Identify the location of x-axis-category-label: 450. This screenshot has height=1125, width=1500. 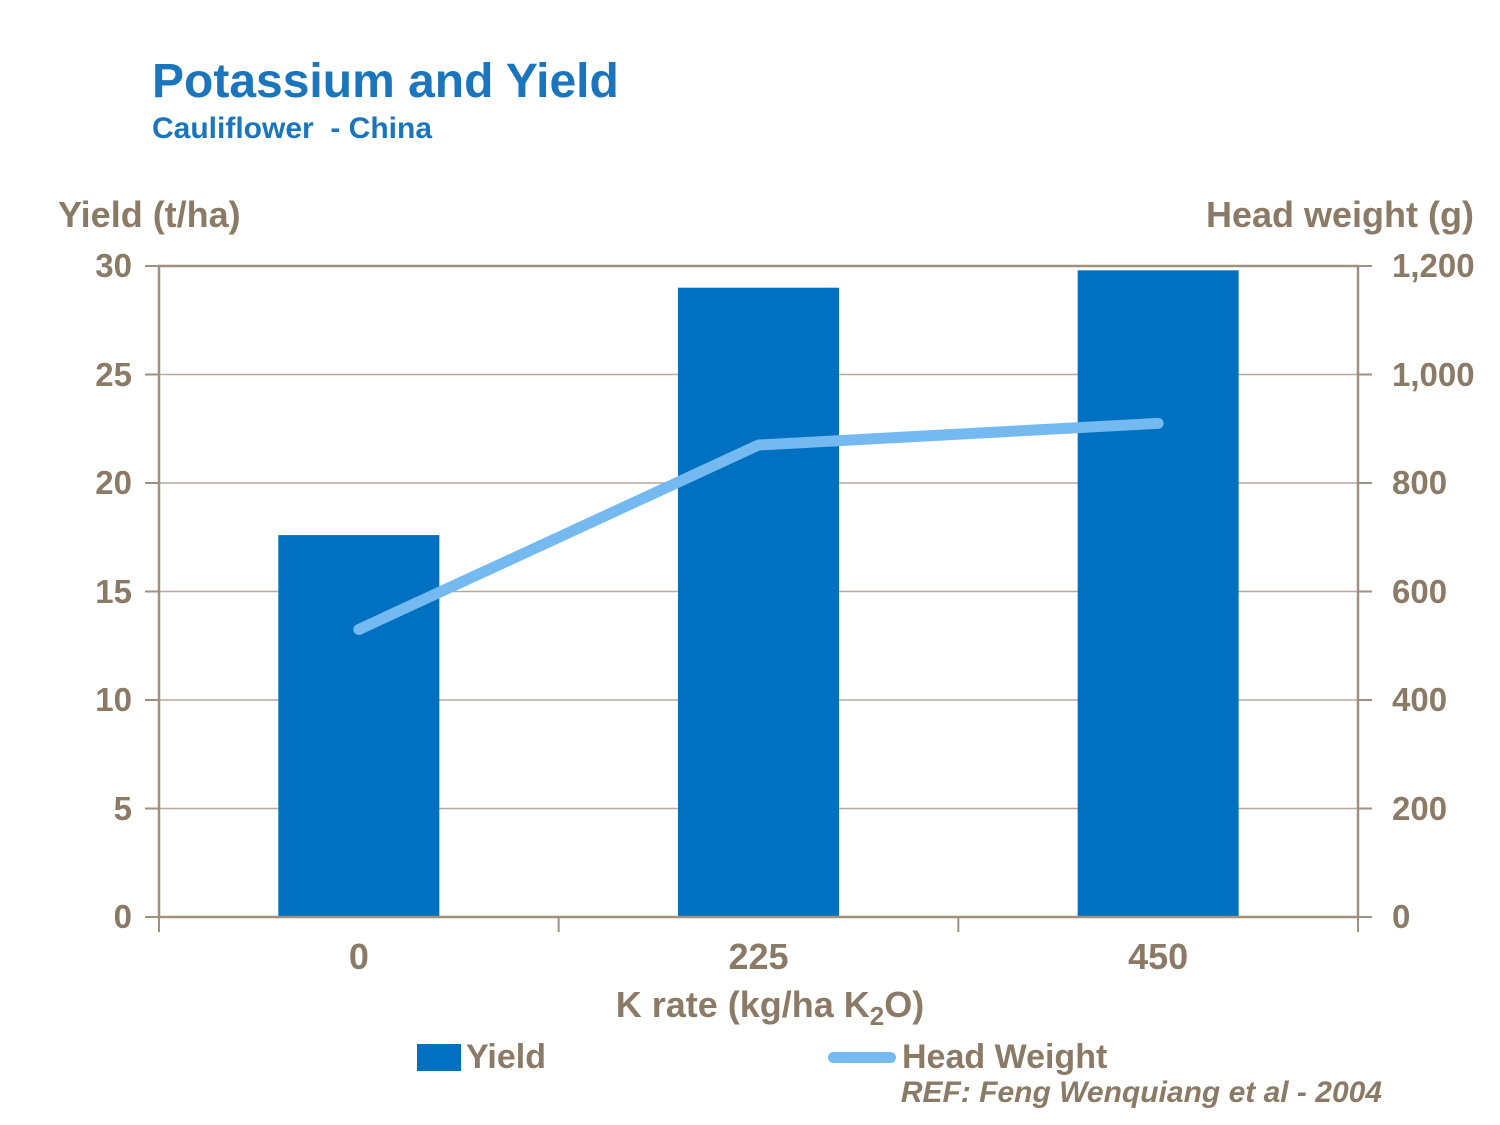
(1158, 956).